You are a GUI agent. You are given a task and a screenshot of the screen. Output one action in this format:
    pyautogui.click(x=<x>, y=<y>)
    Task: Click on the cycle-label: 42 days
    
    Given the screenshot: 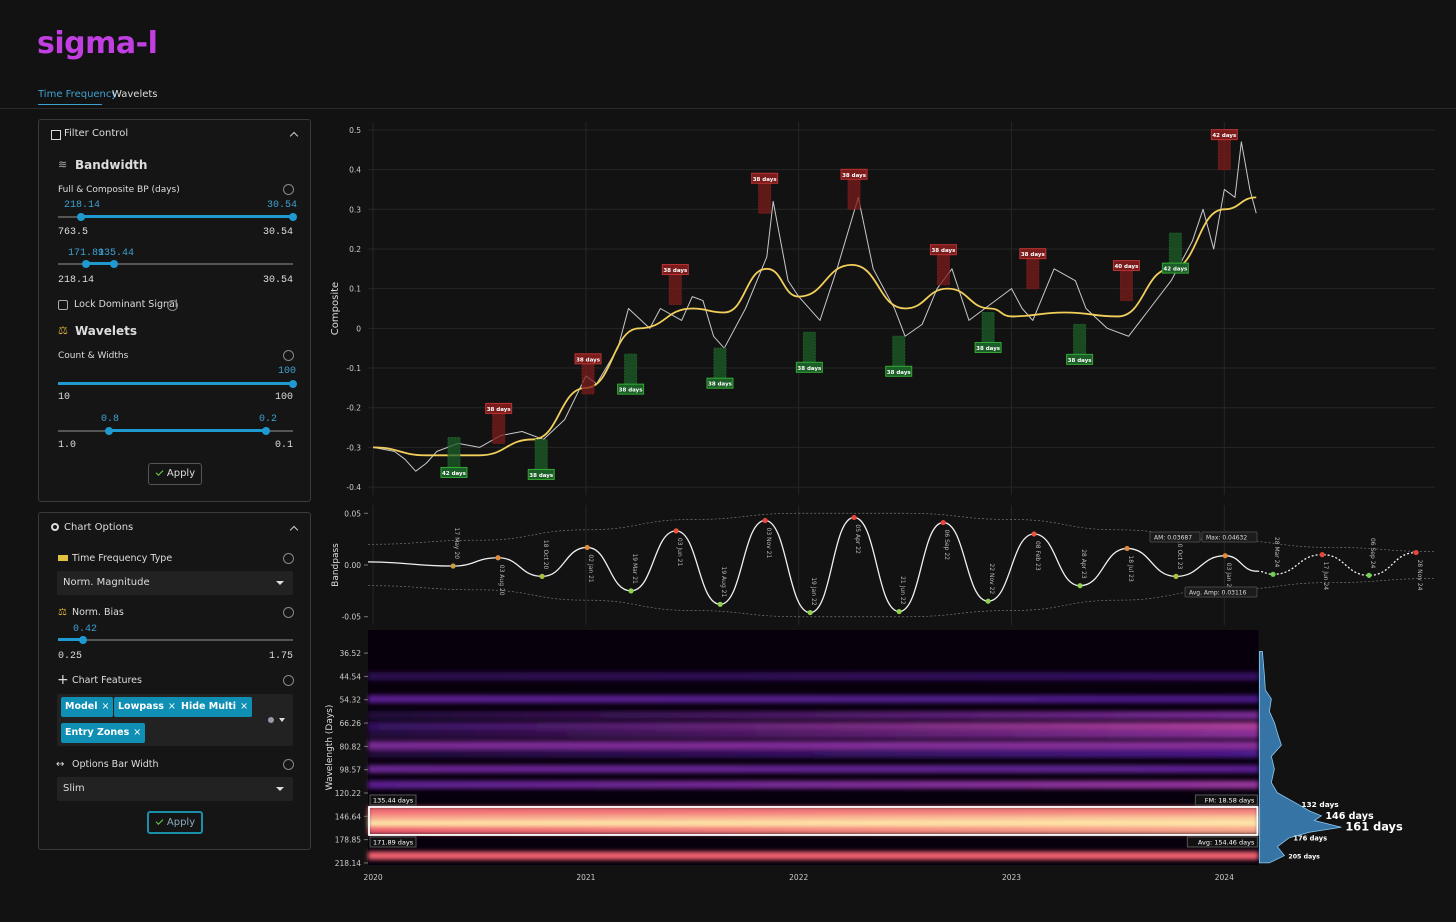 What is the action you would take?
    pyautogui.click(x=454, y=474)
    